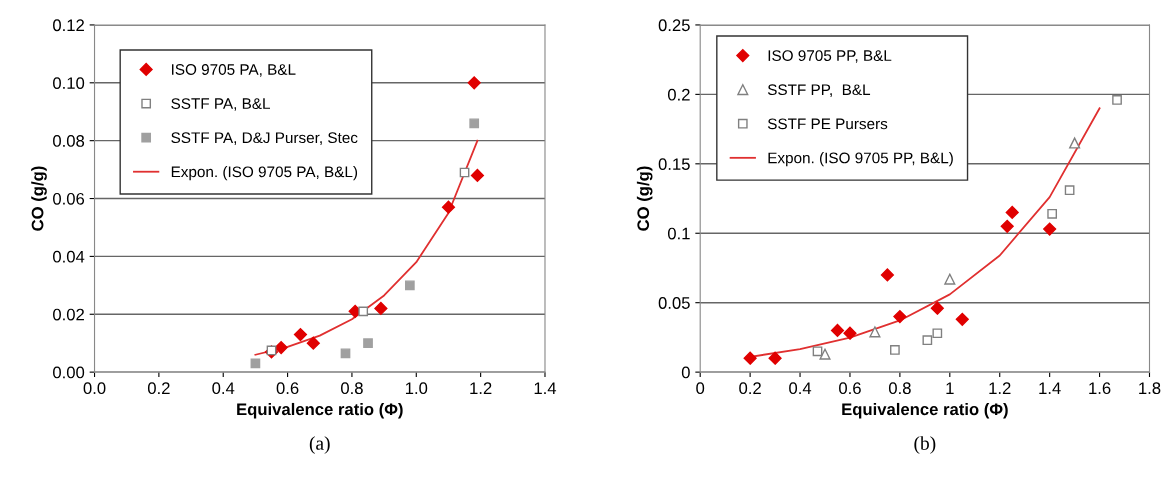 The image size is (1167, 489). Describe the element at coordinates (678, 233) in the screenshot. I see `y-tick-label: 0.1` at that location.